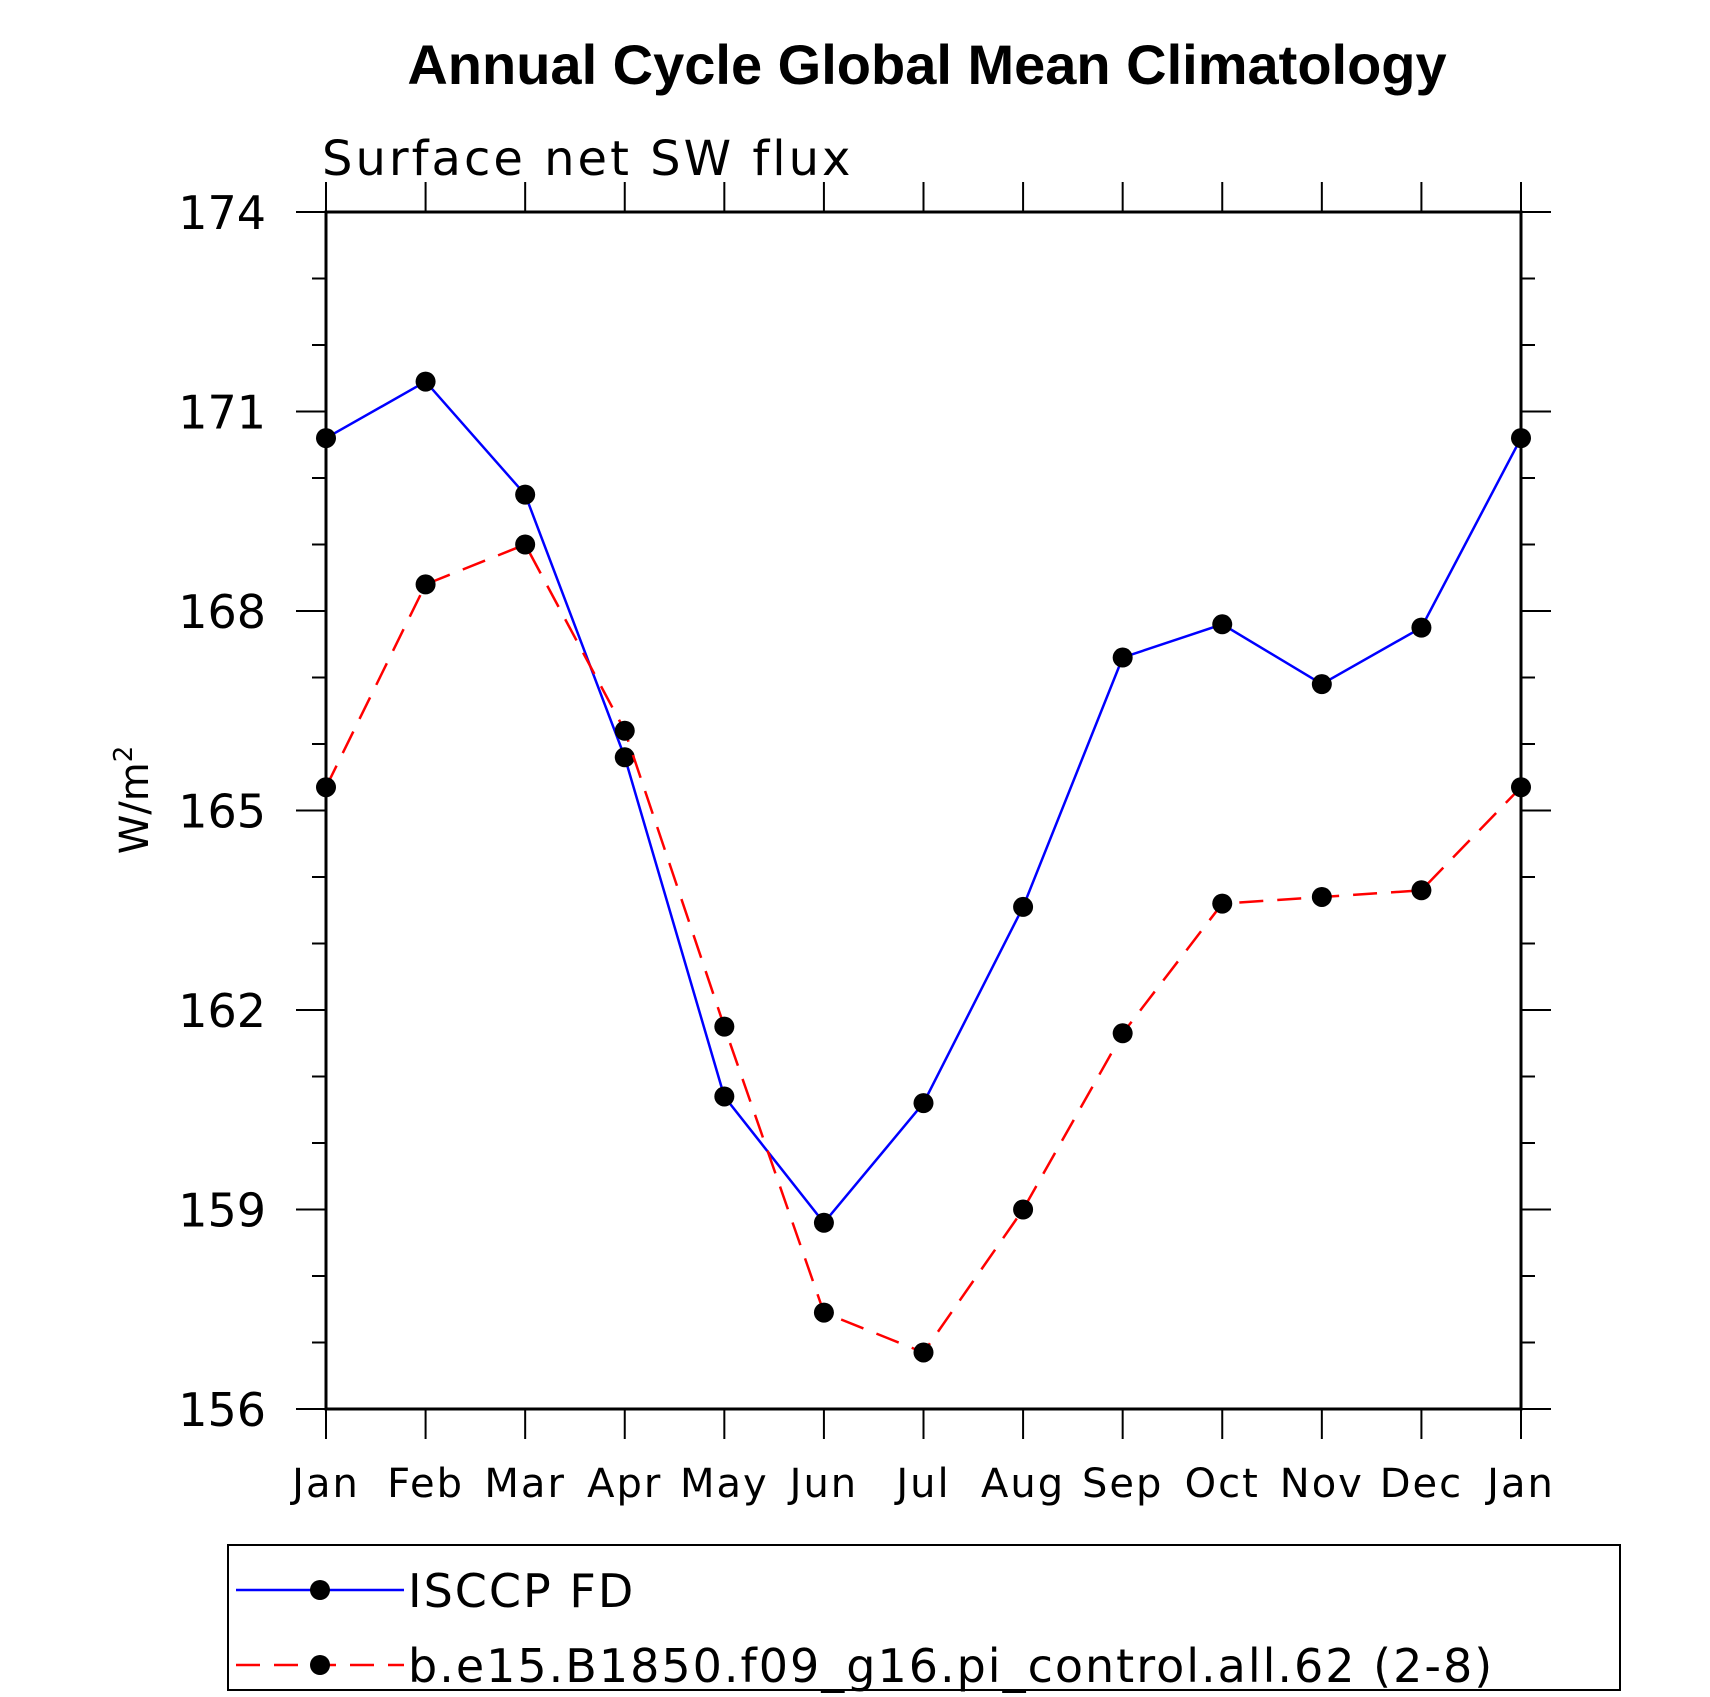 The width and height of the screenshot is (1710, 1697). I want to click on x-tick-label: Jul, so click(921, 1484).